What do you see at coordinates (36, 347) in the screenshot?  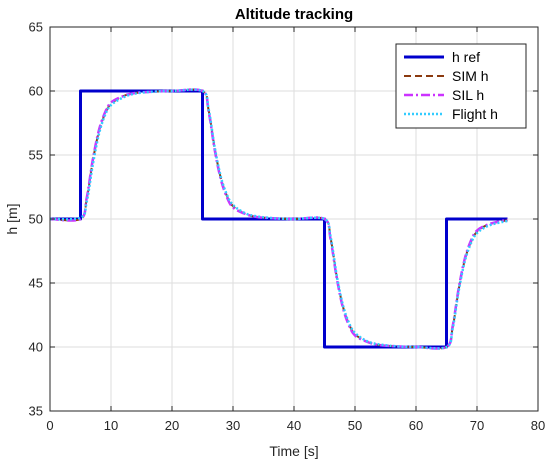 I see `y-tick-label: 40` at bounding box center [36, 347].